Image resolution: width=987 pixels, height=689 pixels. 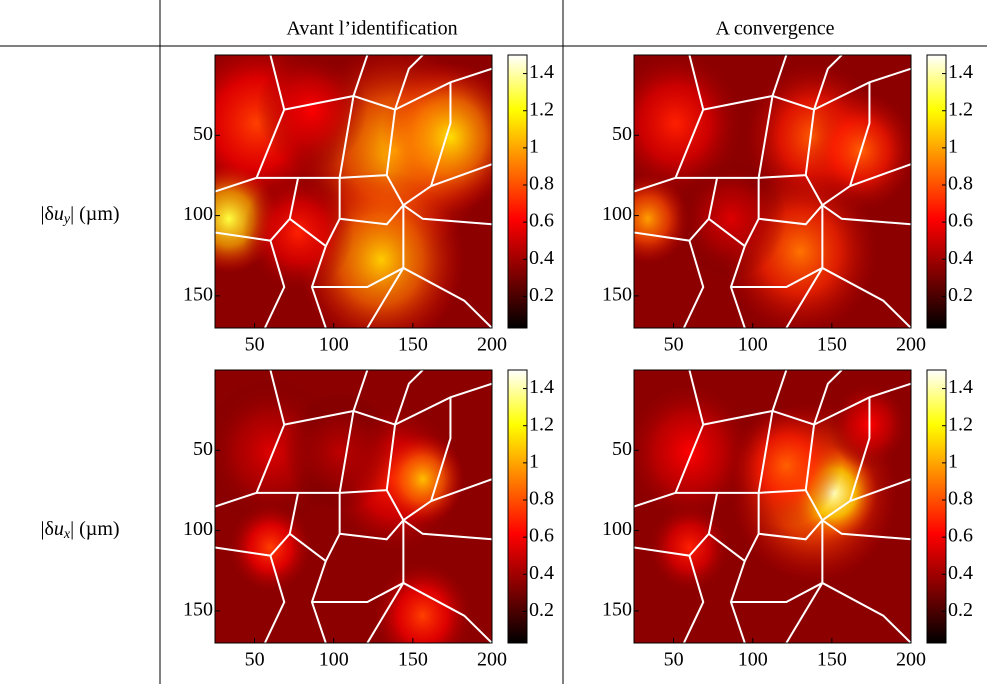 What do you see at coordinates (79, 215) in the screenshot?
I see `row-label: |δuy| (µm)` at bounding box center [79, 215].